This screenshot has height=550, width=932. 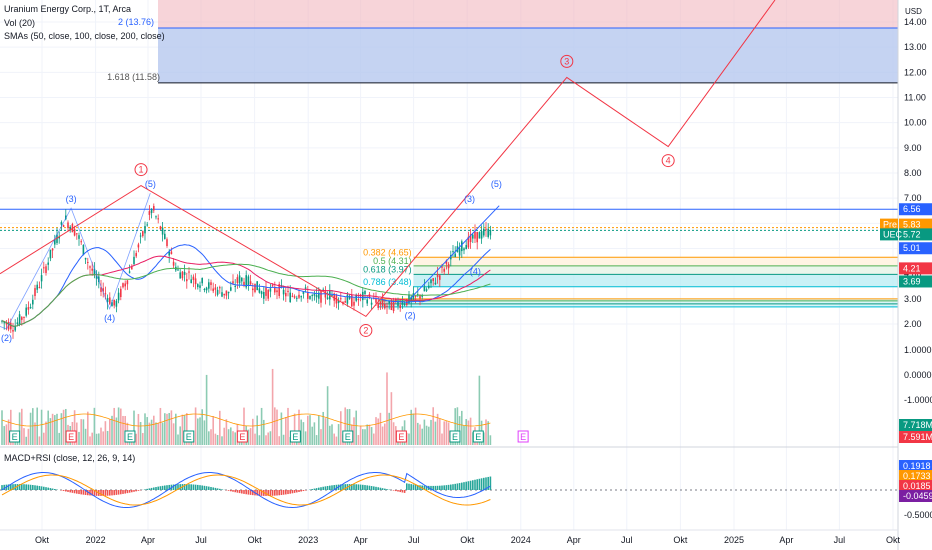 What do you see at coordinates (912, 248) in the screenshot?
I see `price-badge-label: 5.01` at bounding box center [912, 248].